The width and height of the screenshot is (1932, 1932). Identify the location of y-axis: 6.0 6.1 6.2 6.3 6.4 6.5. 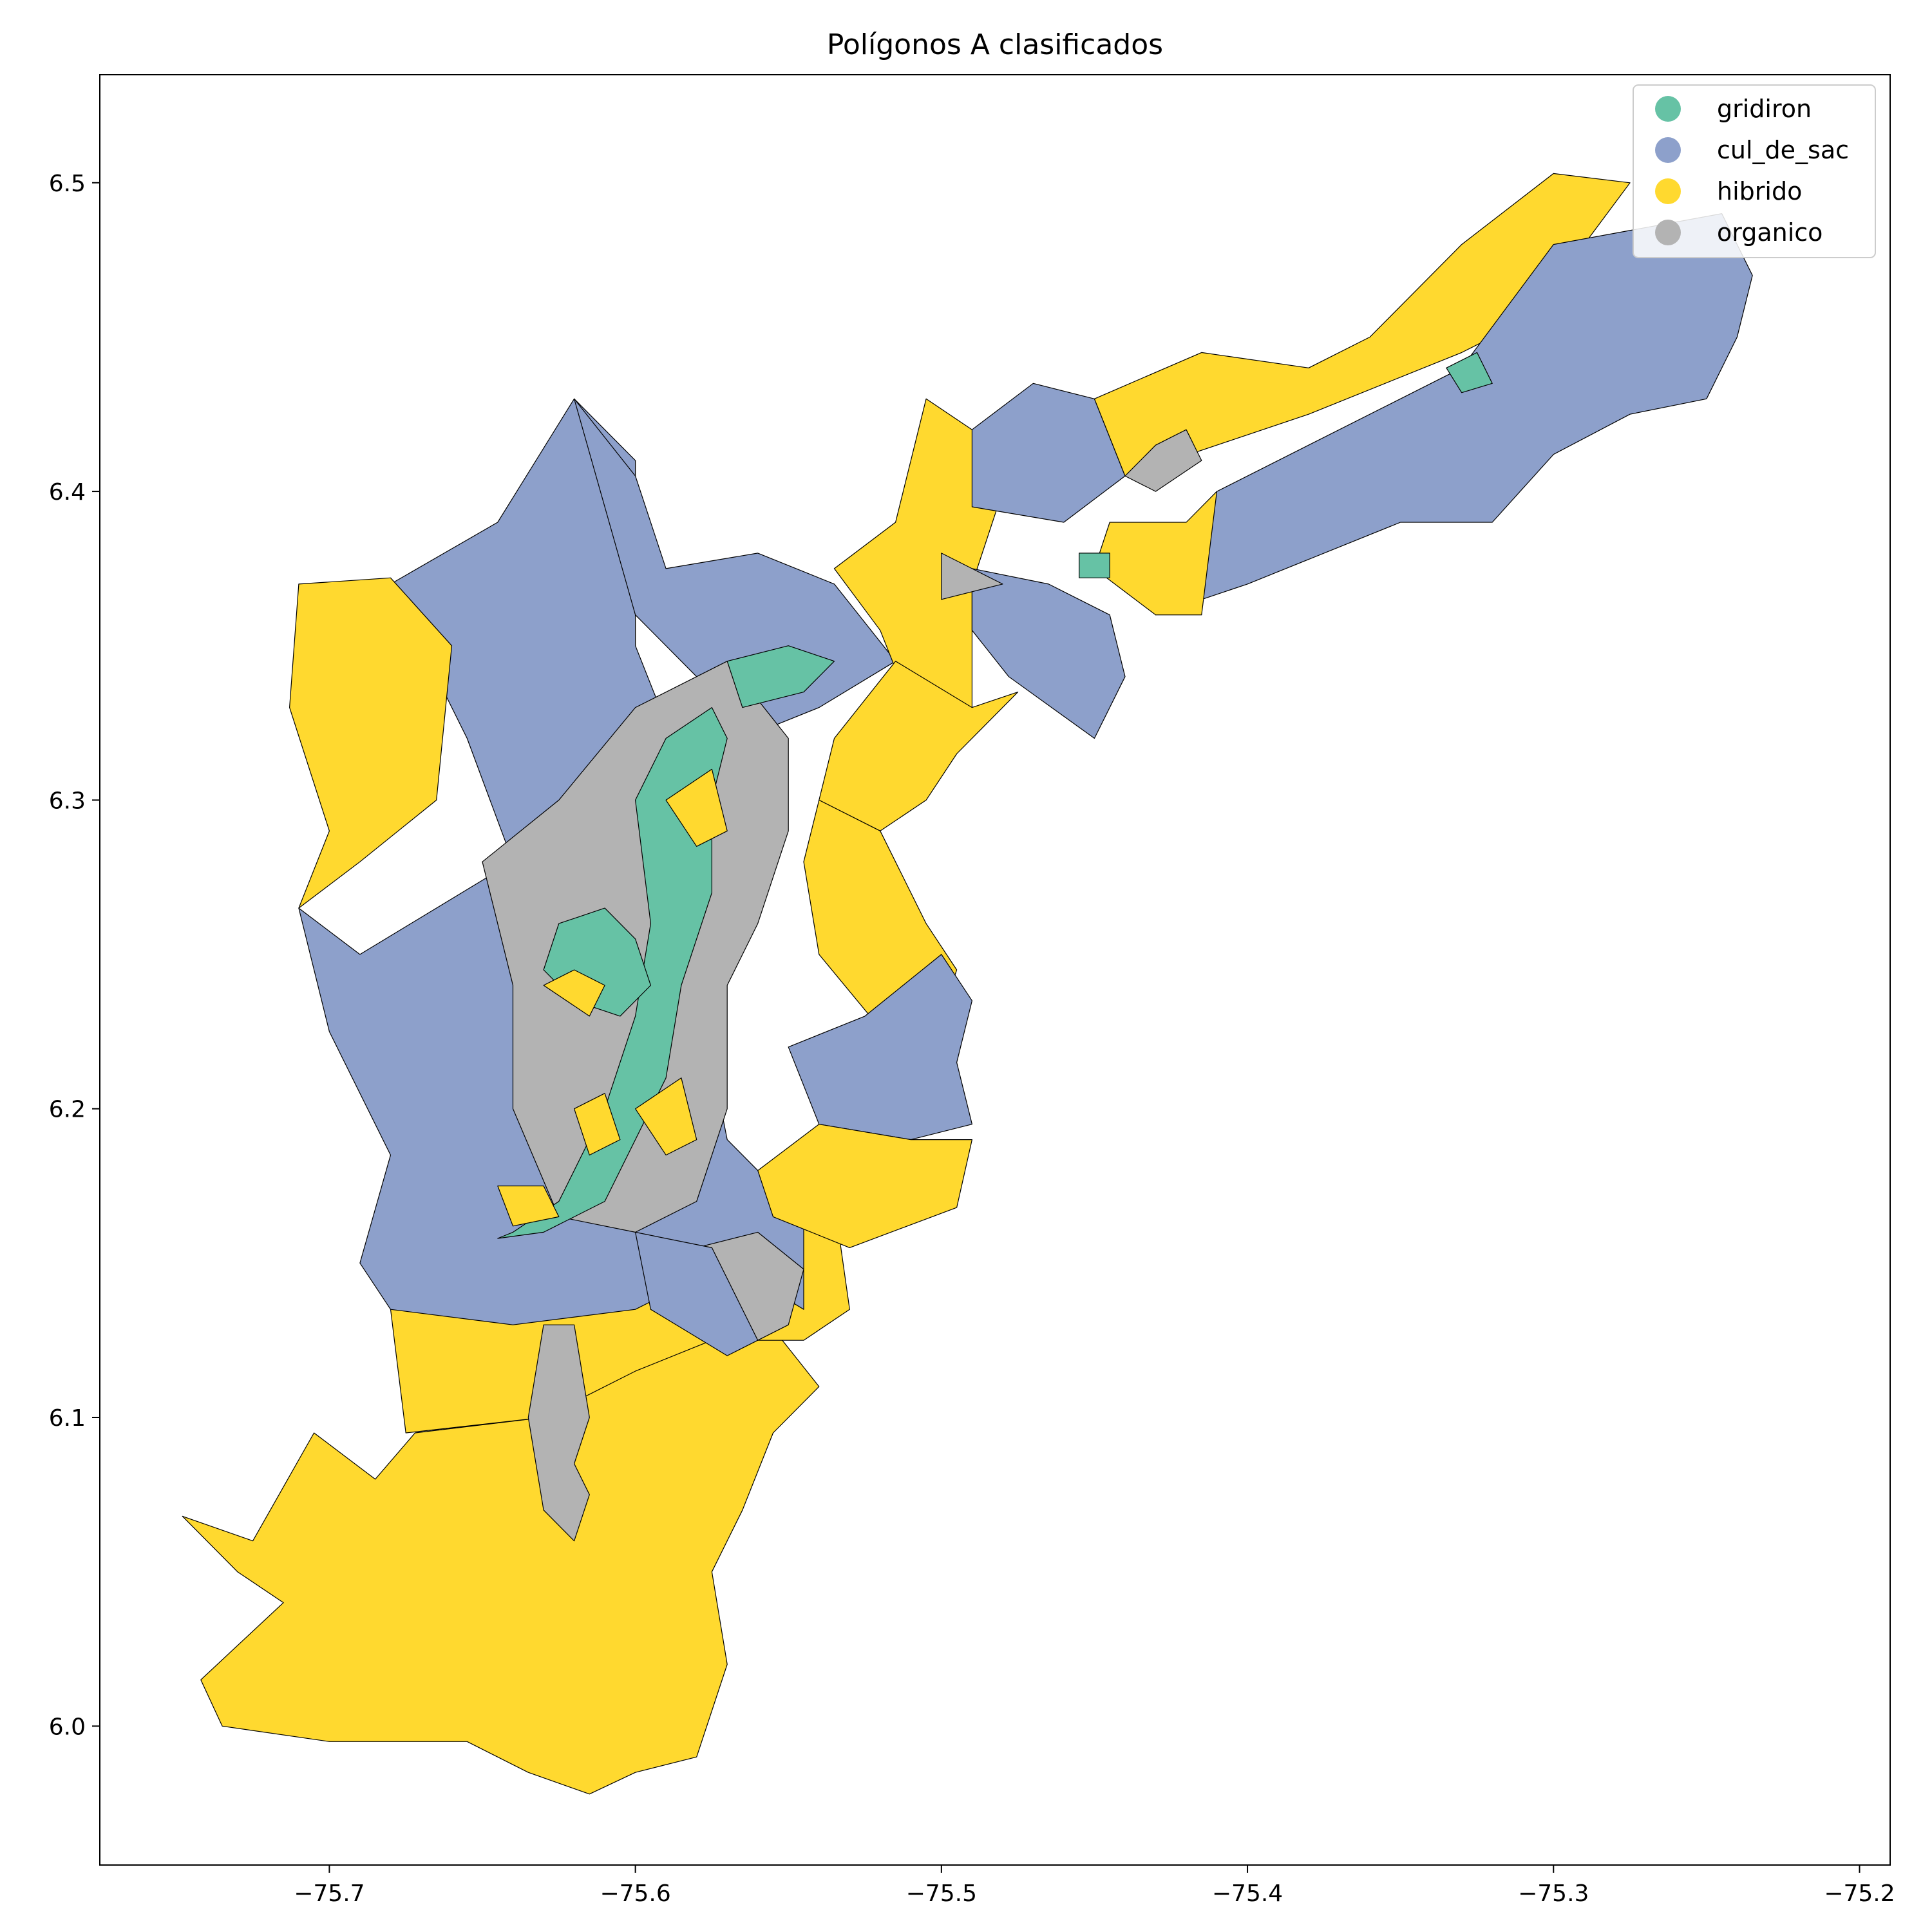
(74, 955).